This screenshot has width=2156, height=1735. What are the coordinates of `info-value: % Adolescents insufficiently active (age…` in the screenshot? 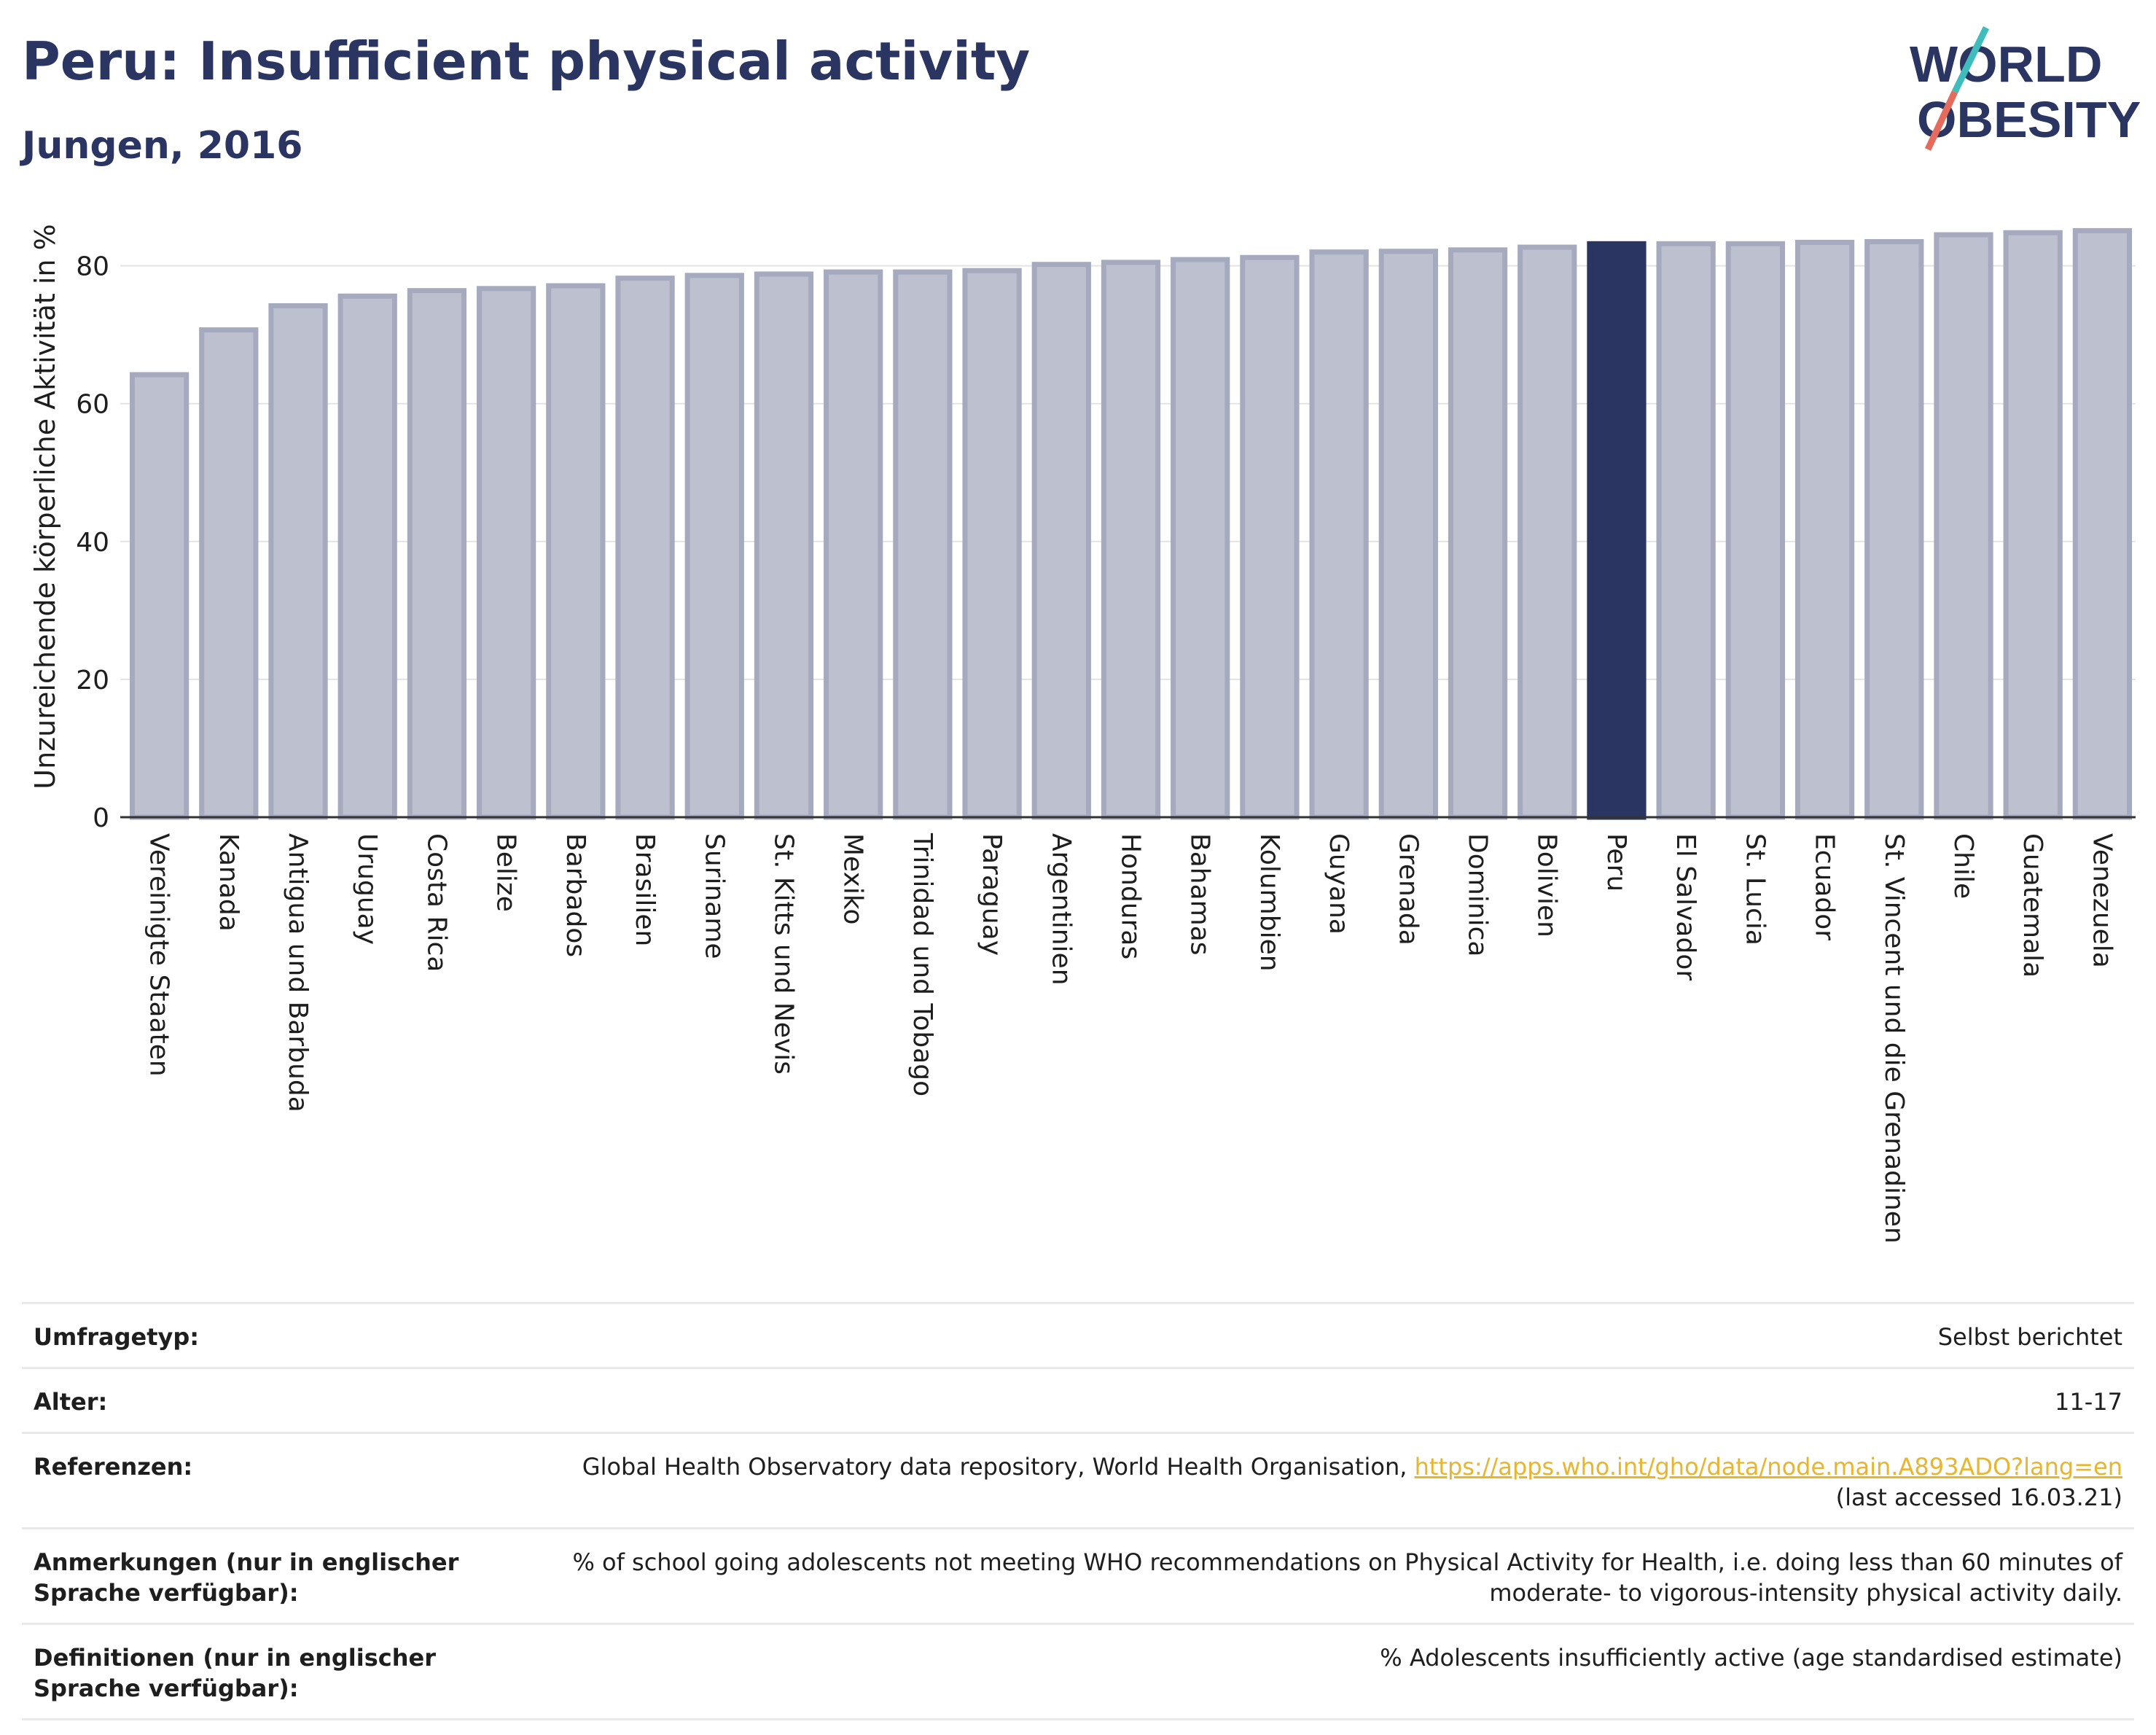 It's located at (1751, 1658).